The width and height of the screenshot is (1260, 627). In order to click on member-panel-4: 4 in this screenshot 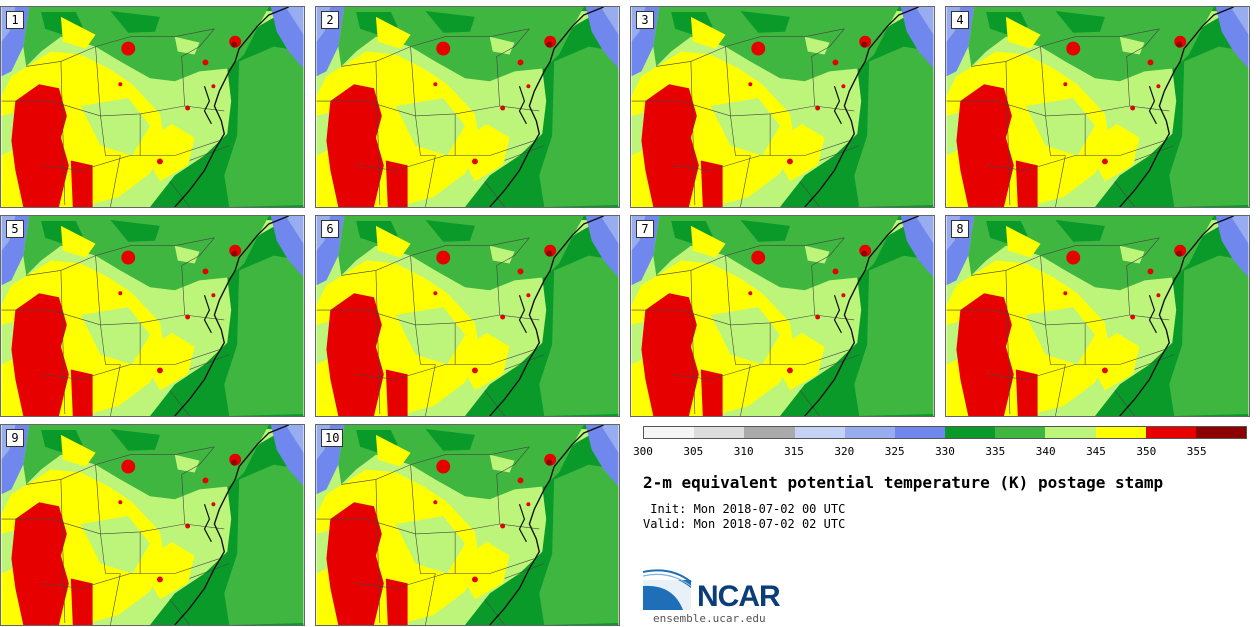, I will do `click(1097, 107)`.